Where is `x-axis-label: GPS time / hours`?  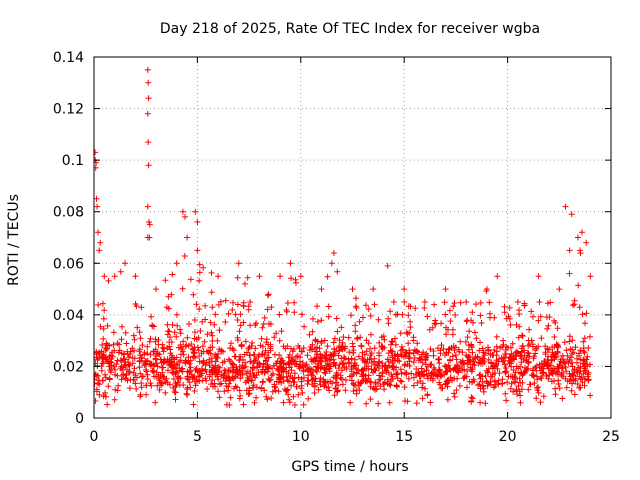
x-axis-label: GPS time / hours is located at coordinates (349, 467).